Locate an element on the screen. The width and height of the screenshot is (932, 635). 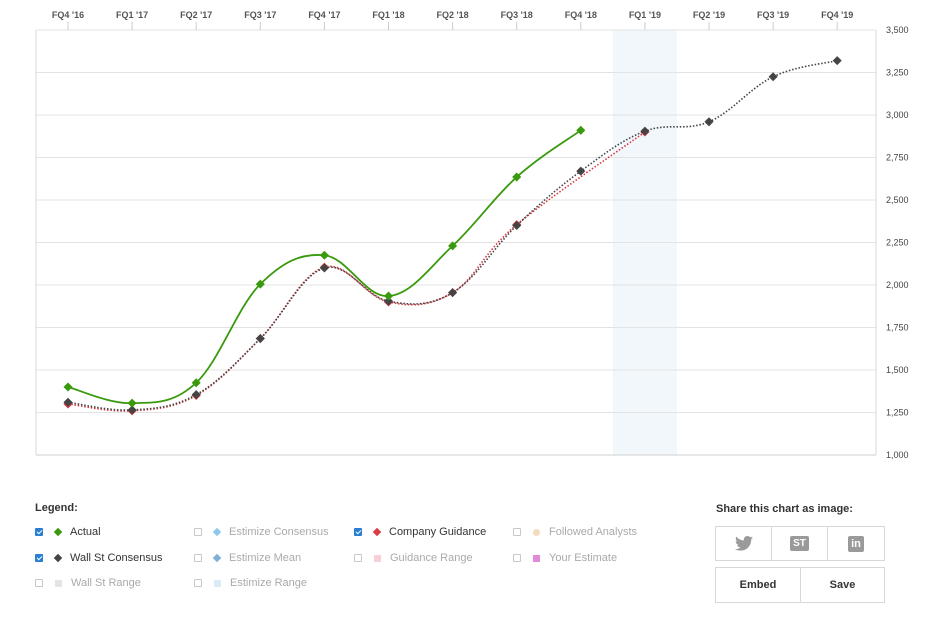
legend-label: Wall St Range is located at coordinates (106, 583).